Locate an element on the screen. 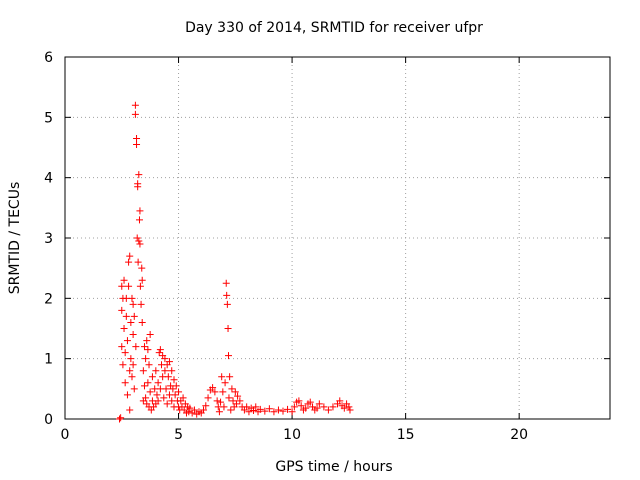 The height and width of the screenshot is (480, 640). y-tick-label: 3 is located at coordinates (48, 239).